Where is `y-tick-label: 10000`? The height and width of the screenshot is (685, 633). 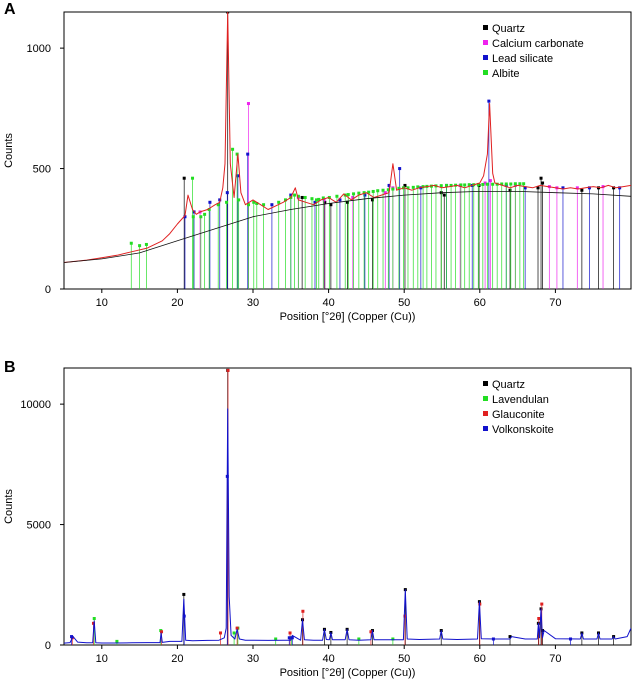 y-tick-label: 10000 is located at coordinates (35, 405).